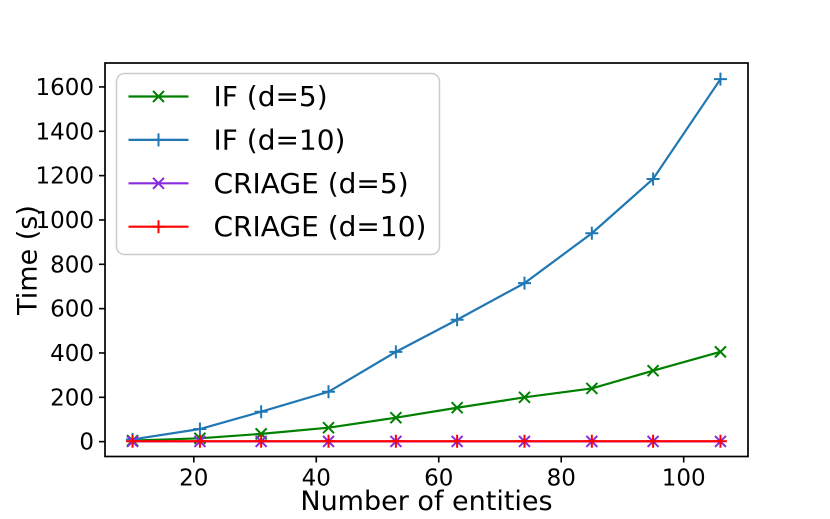  I want to click on legend-label-3: CRIAGE (d=10), so click(320, 226).